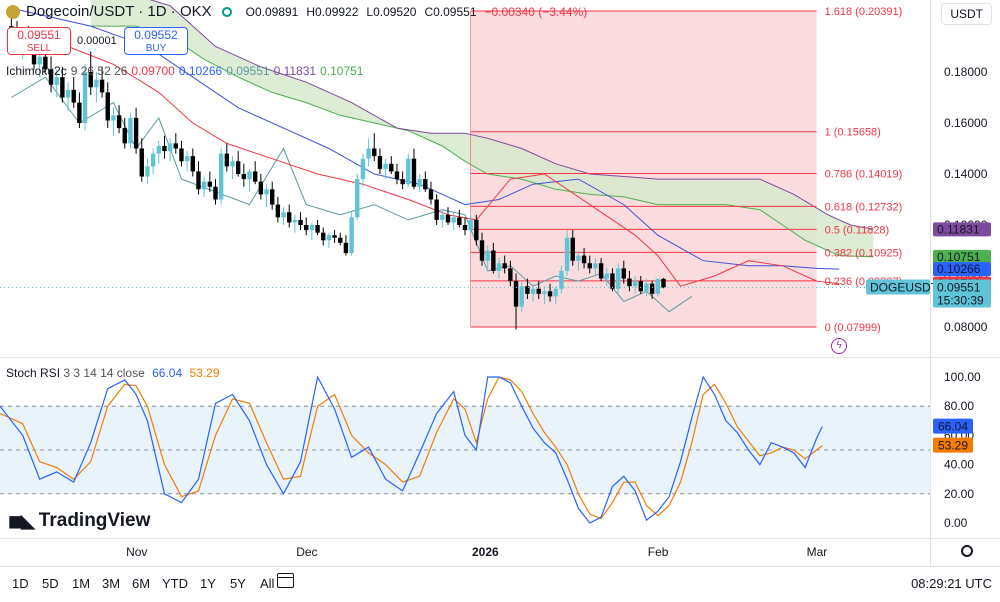 This screenshot has width=1000, height=602. Describe the element at coordinates (953, 427) in the screenshot. I see `stoch-k-tag-text: 66.04` at that location.